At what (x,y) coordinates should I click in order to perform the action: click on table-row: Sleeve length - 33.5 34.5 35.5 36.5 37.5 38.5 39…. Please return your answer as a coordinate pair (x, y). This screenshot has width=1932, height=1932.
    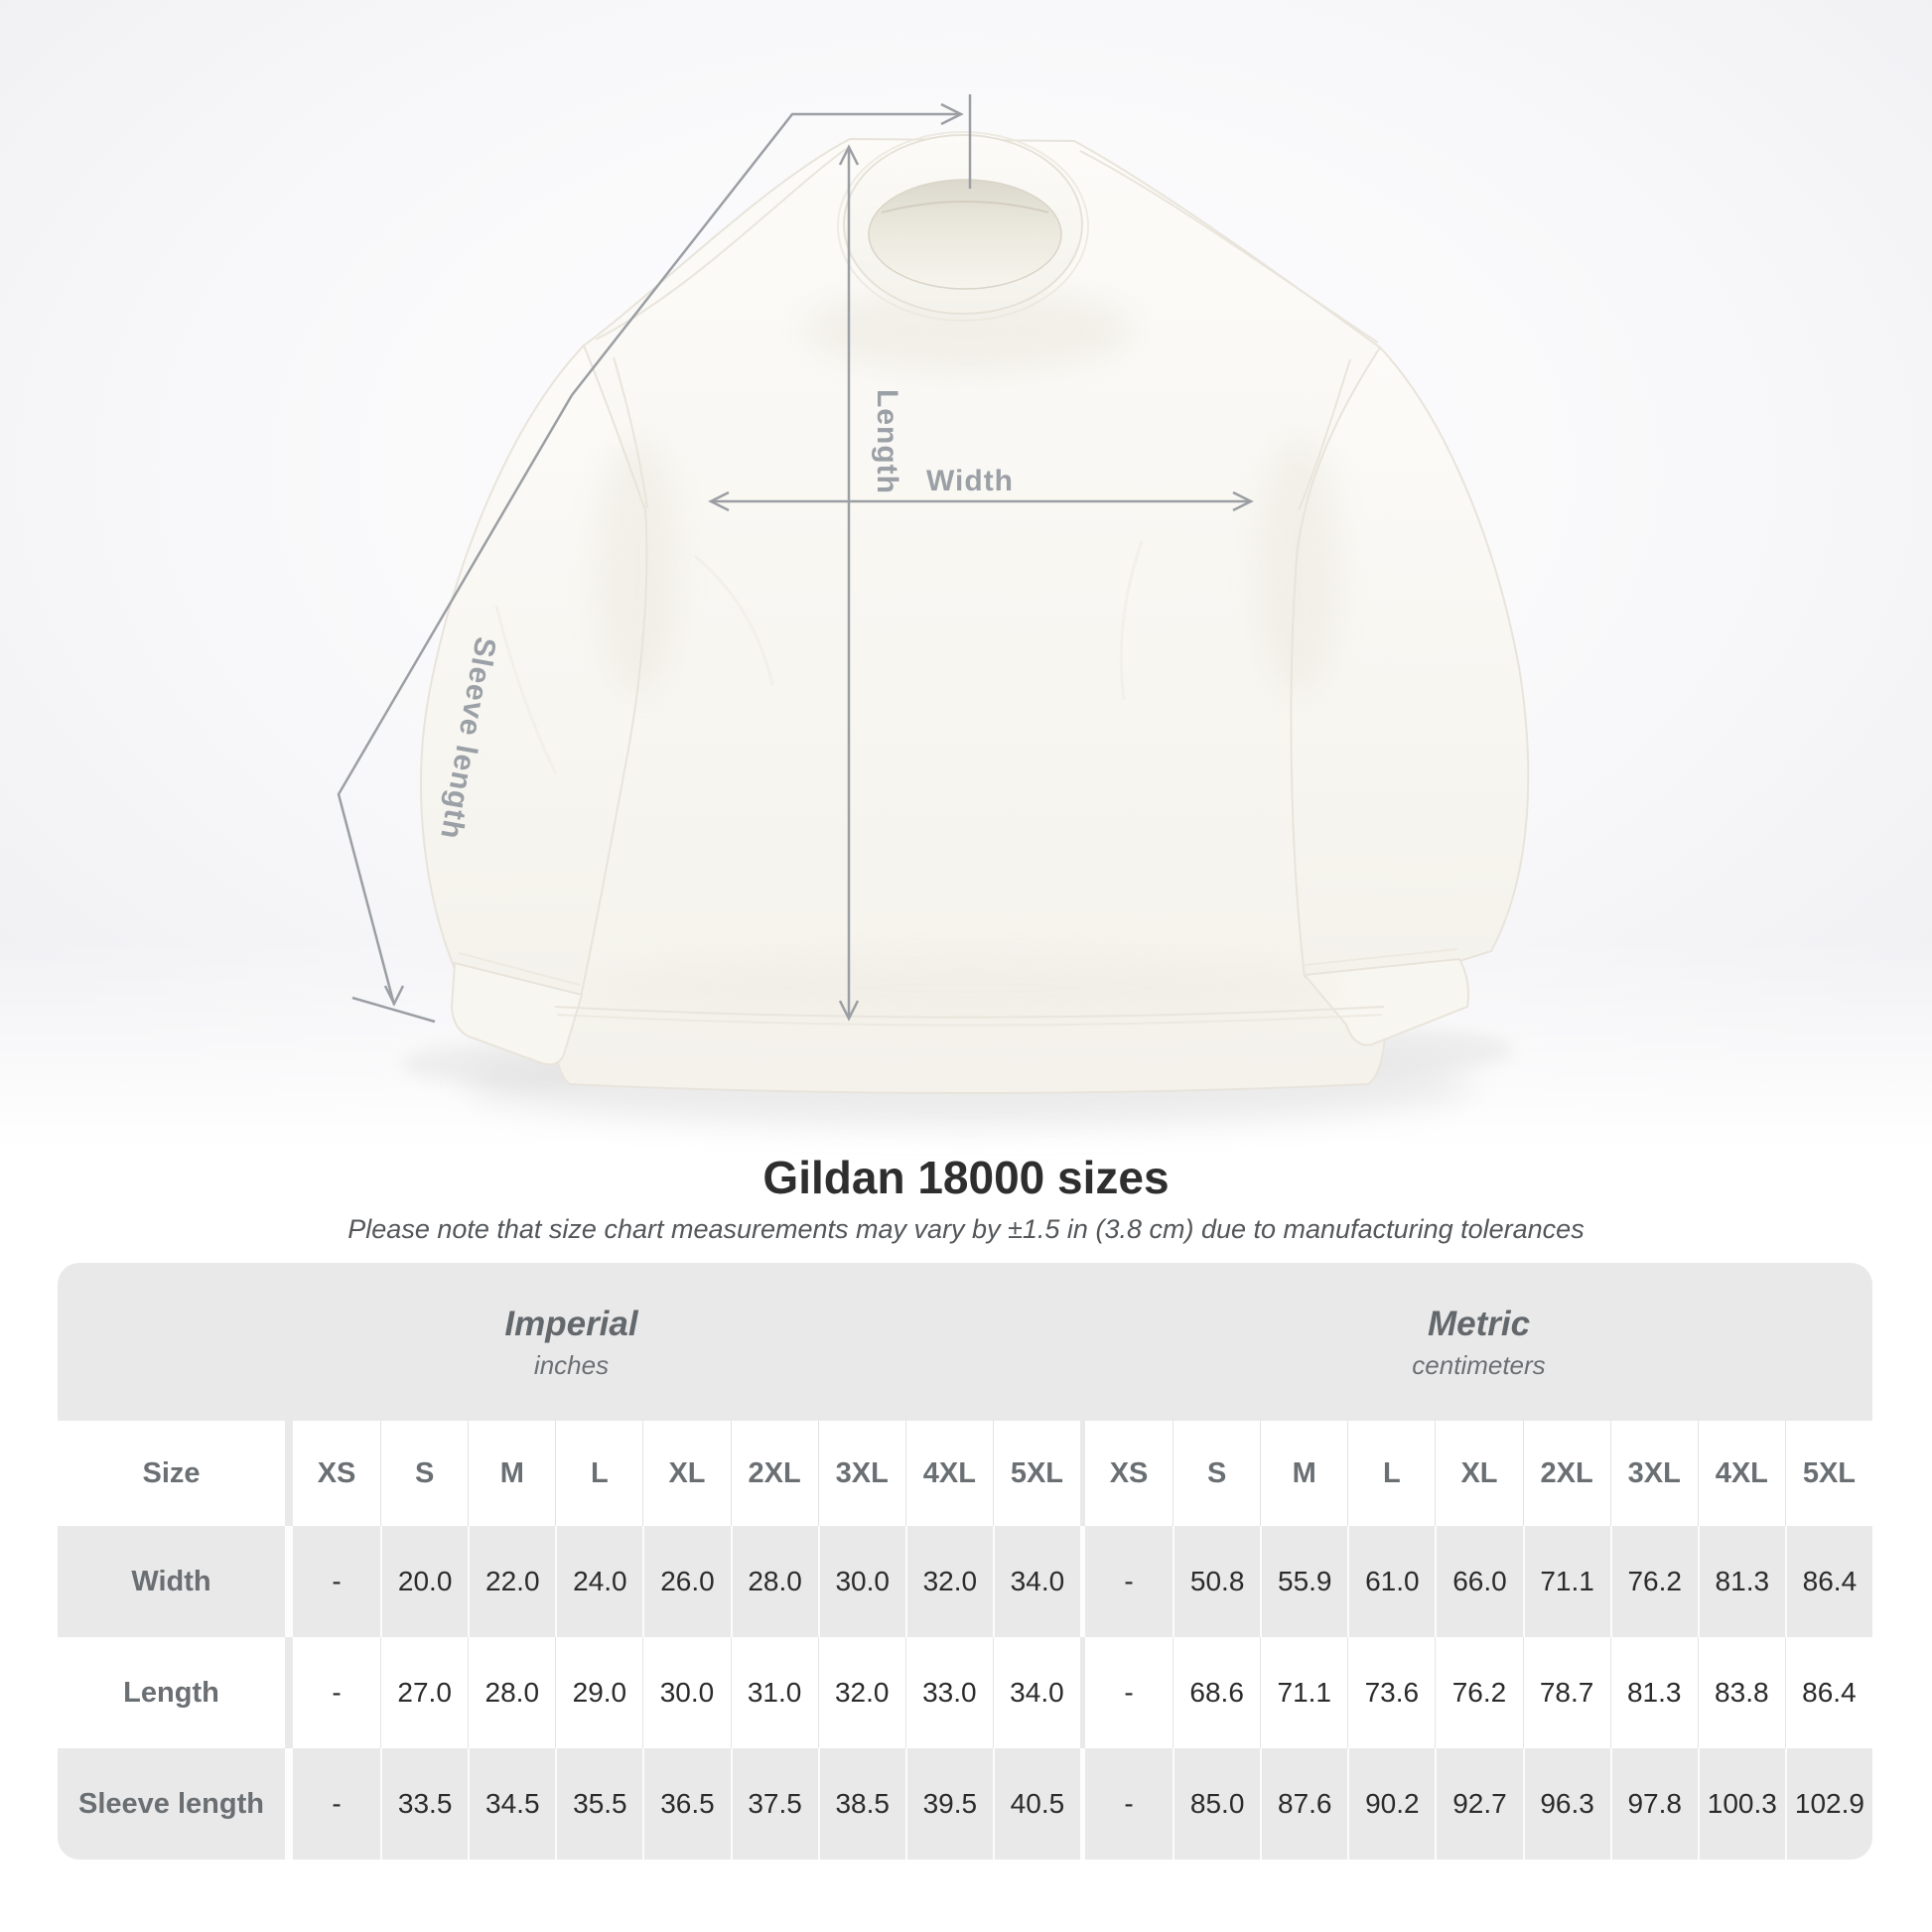
    Looking at the image, I should click on (965, 1804).